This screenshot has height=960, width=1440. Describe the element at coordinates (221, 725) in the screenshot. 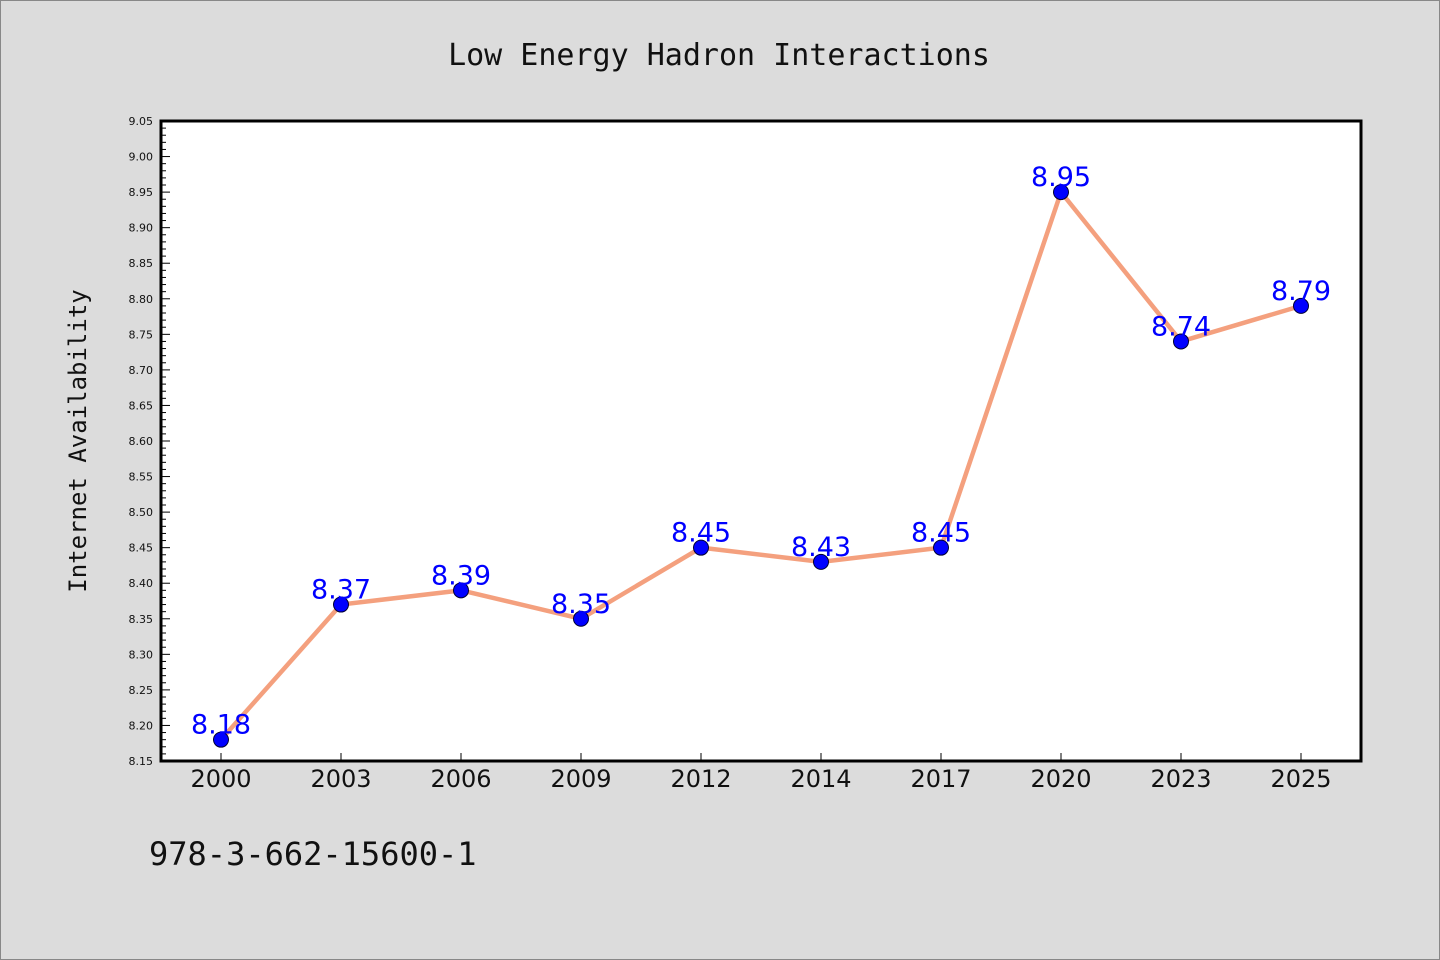

I see `data-label: 8.18` at that location.